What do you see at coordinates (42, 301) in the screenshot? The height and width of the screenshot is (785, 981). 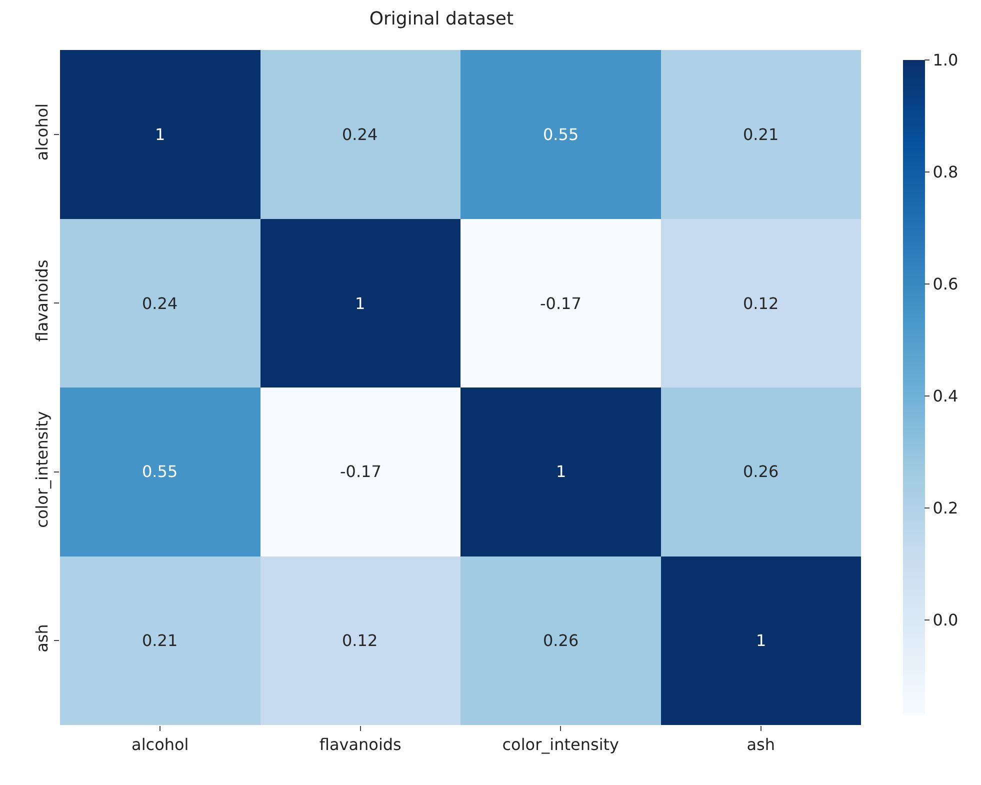 I see `y-tick-label: flavanoids` at bounding box center [42, 301].